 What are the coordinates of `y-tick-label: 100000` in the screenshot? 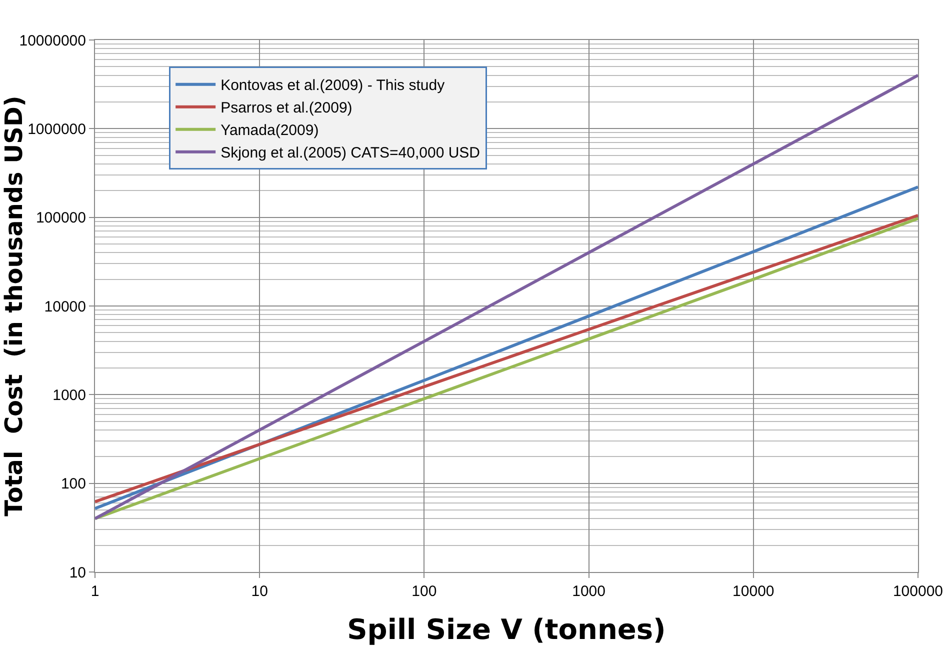 It's located at (61, 218).